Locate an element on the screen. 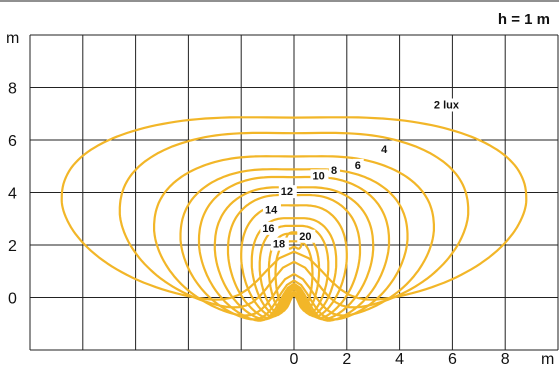 The image size is (559, 367). contour-label: 2 lux is located at coordinates (447, 106).